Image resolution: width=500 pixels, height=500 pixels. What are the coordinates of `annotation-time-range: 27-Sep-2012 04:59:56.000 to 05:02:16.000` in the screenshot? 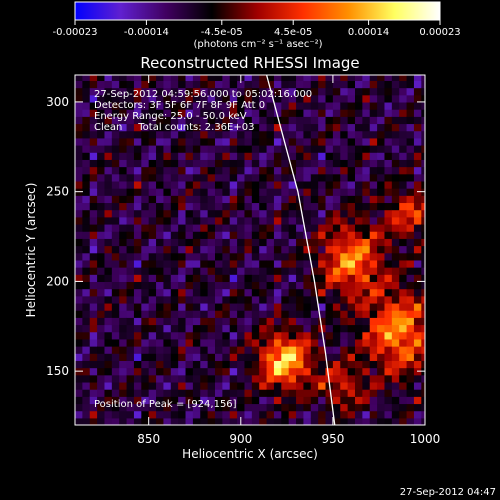 It's located at (203, 94).